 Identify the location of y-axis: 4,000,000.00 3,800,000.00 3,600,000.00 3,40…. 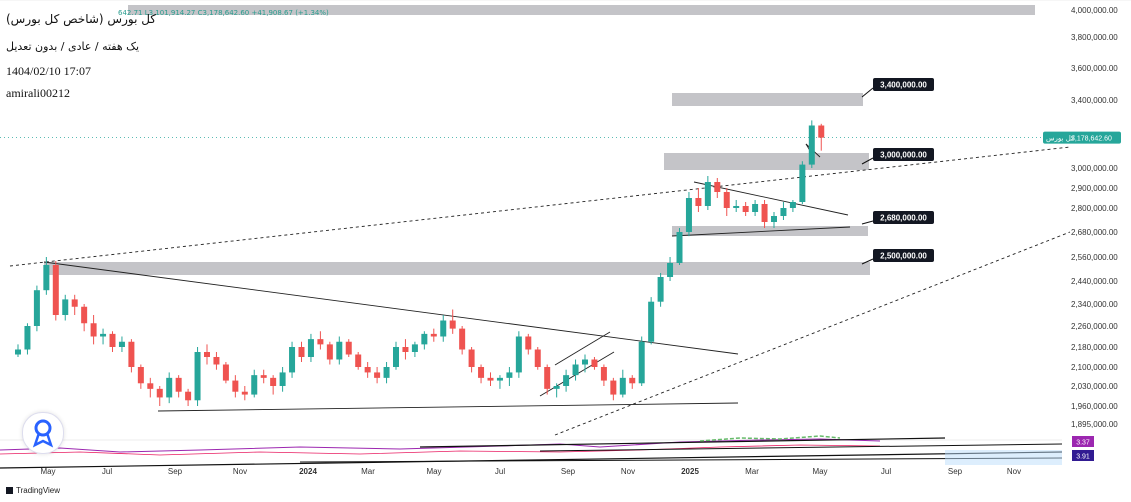
(1082, 233).